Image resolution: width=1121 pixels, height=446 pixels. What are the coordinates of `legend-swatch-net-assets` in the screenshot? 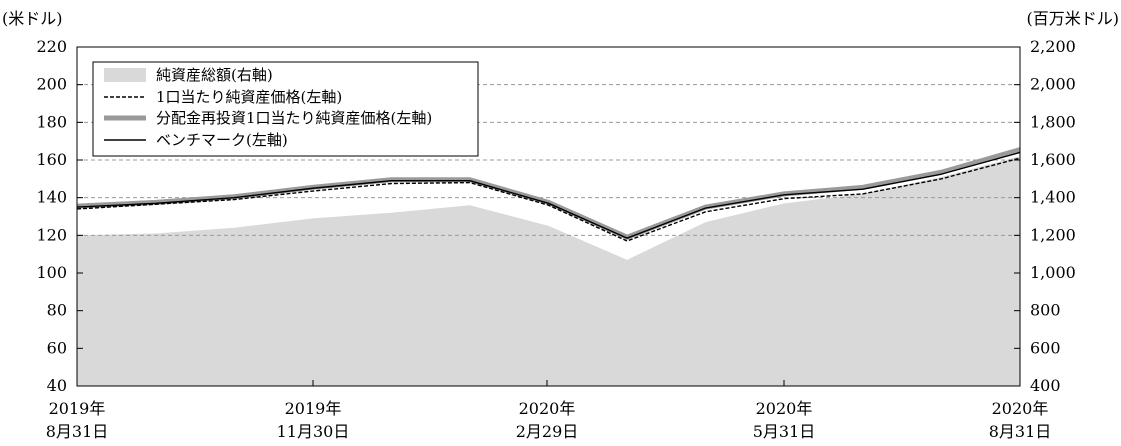 It's located at (125, 75).